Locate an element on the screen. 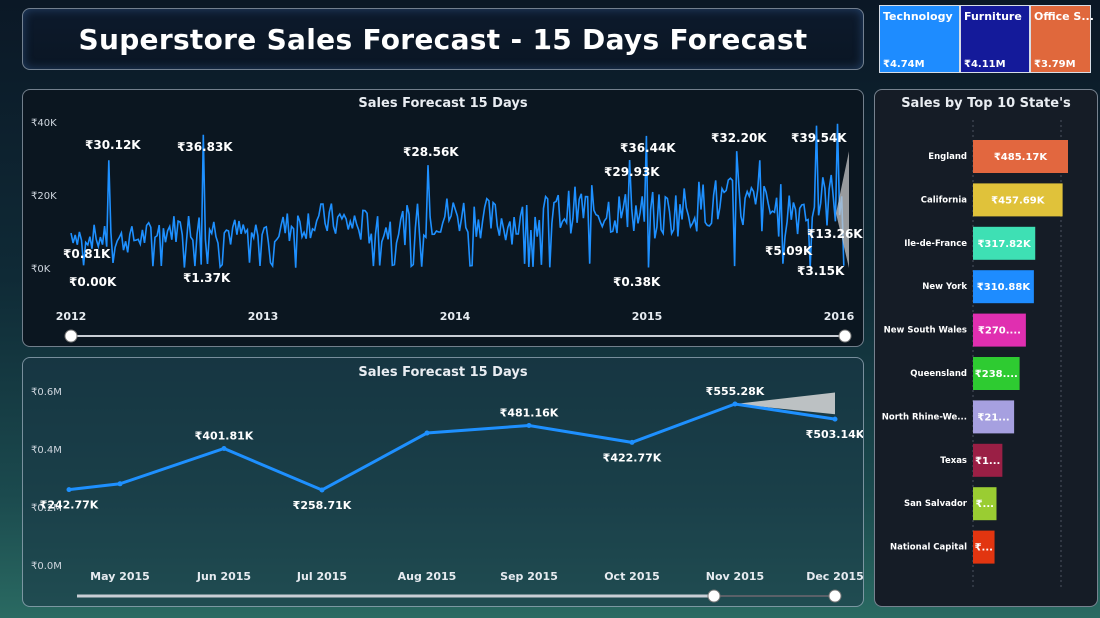  x-tick-label: Nov 2015 is located at coordinates (735, 576).